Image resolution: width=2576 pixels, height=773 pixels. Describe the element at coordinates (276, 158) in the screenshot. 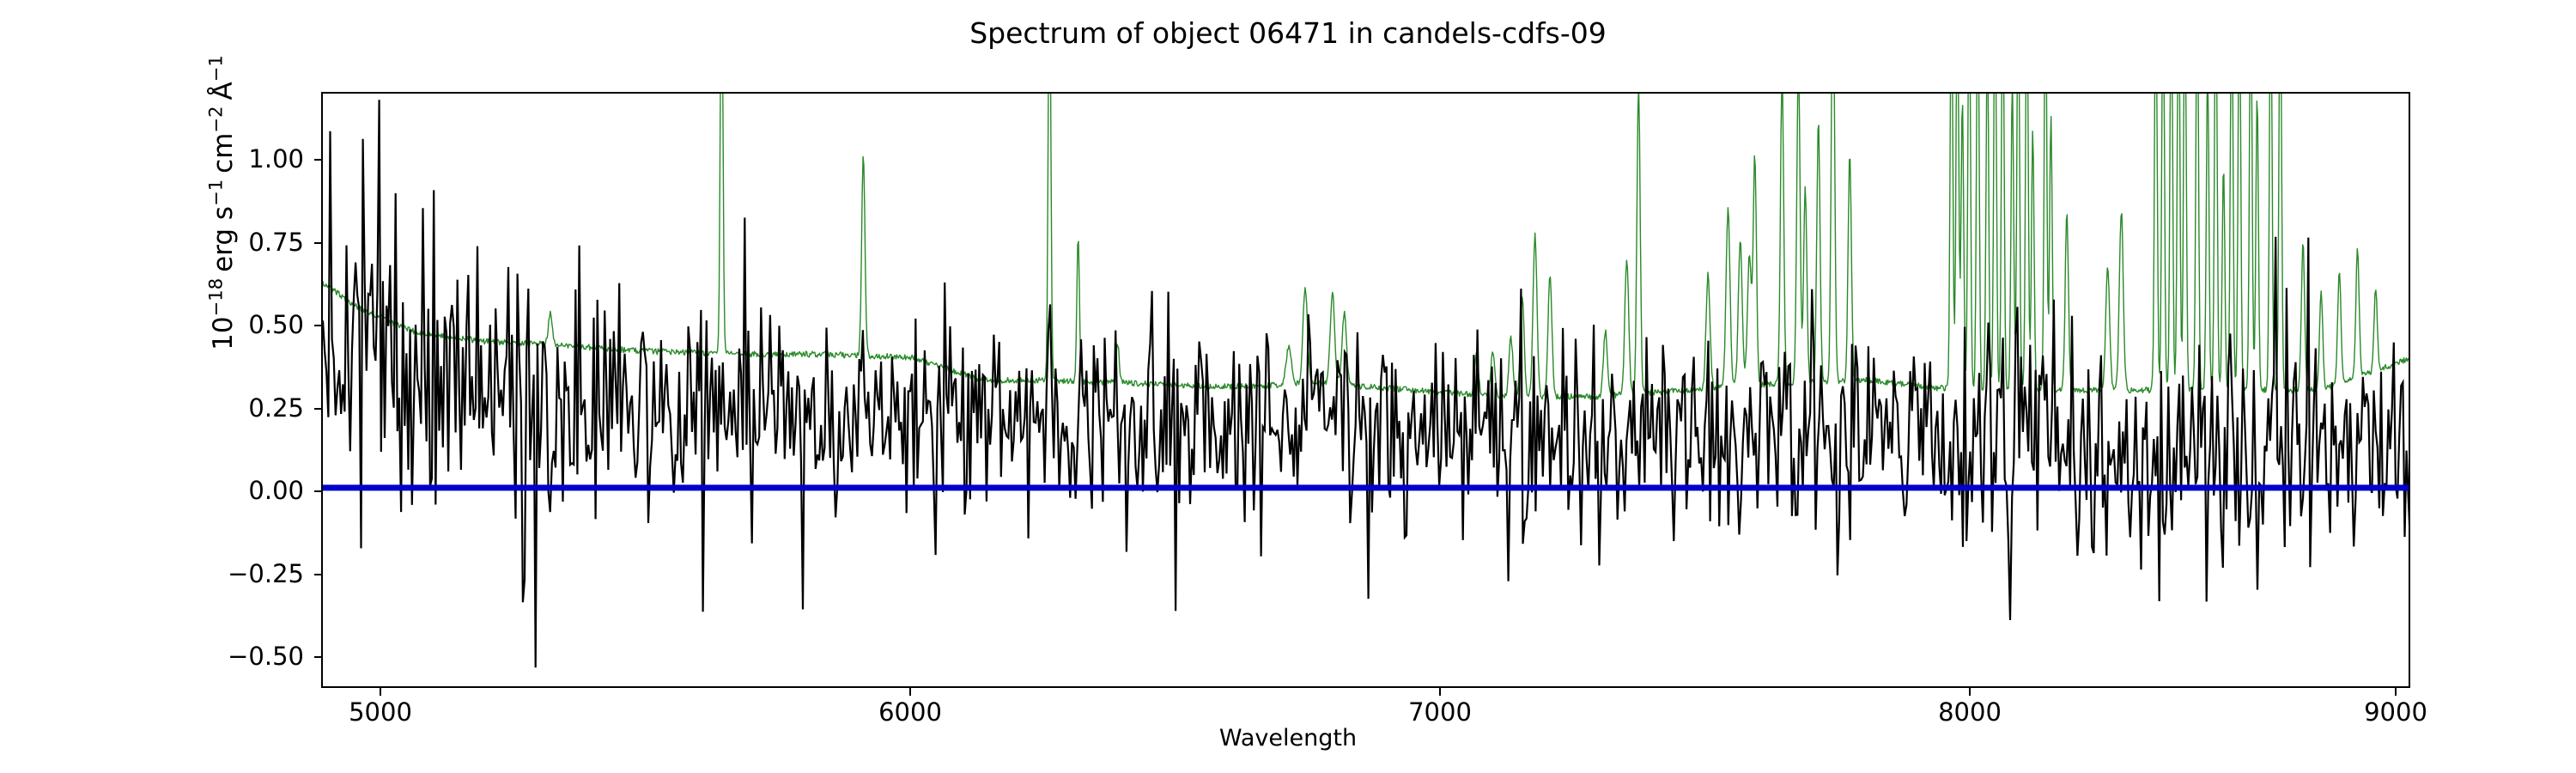

I see `y-tick-label: 1.00` at that location.